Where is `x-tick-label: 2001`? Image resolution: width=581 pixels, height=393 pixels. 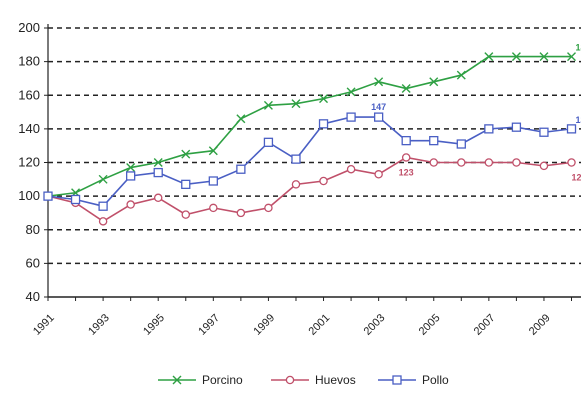
x-tick-label: 2001 is located at coordinates (320, 325).